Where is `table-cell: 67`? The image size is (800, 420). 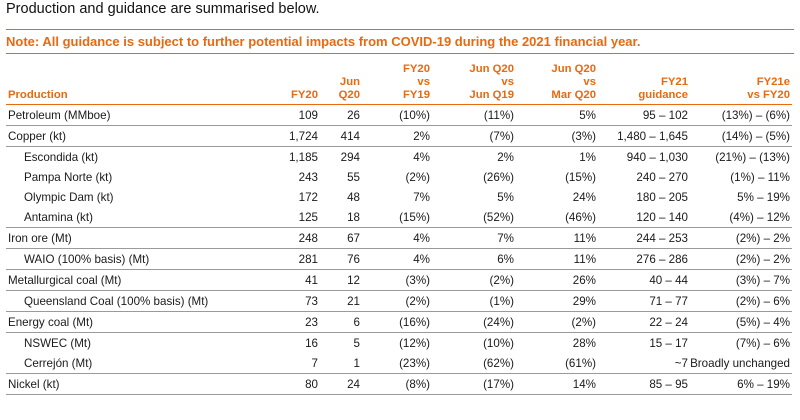
table-cell: 67 is located at coordinates (341, 238).